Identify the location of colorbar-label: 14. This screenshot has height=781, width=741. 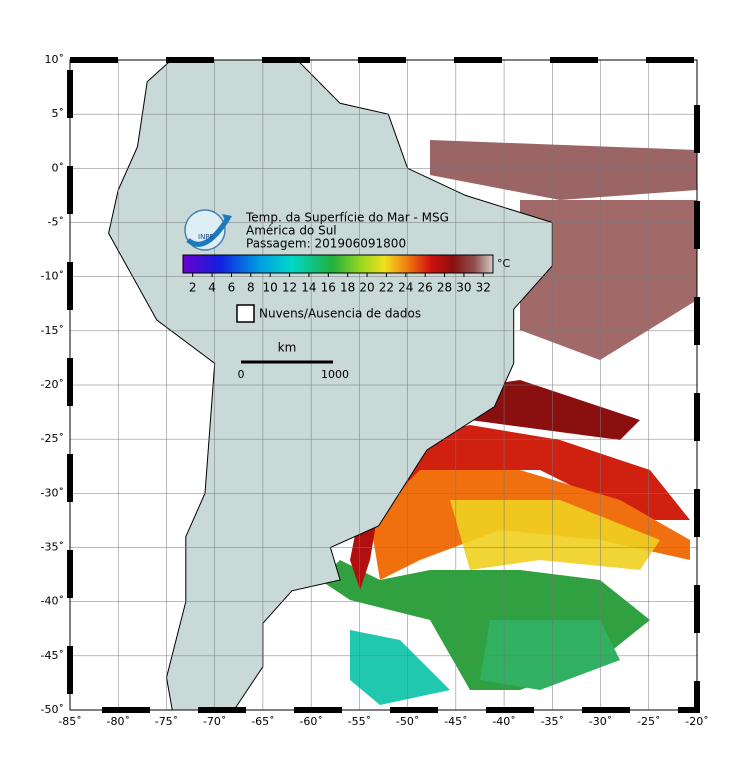
(308, 288).